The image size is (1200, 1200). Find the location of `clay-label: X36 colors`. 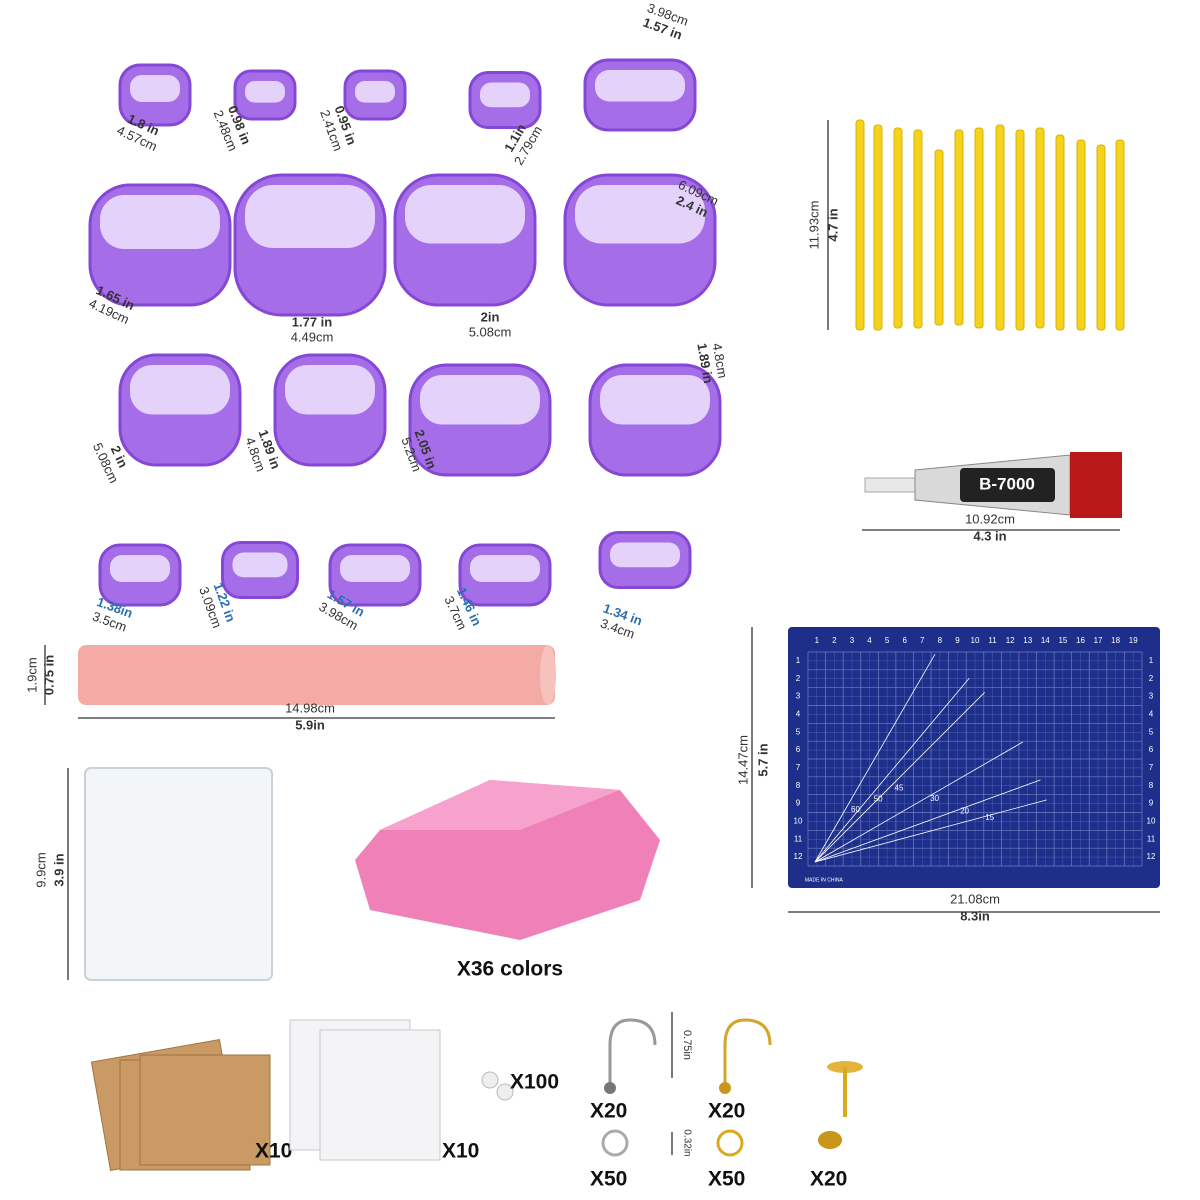

clay-label: X36 colors is located at coordinates (510, 969).